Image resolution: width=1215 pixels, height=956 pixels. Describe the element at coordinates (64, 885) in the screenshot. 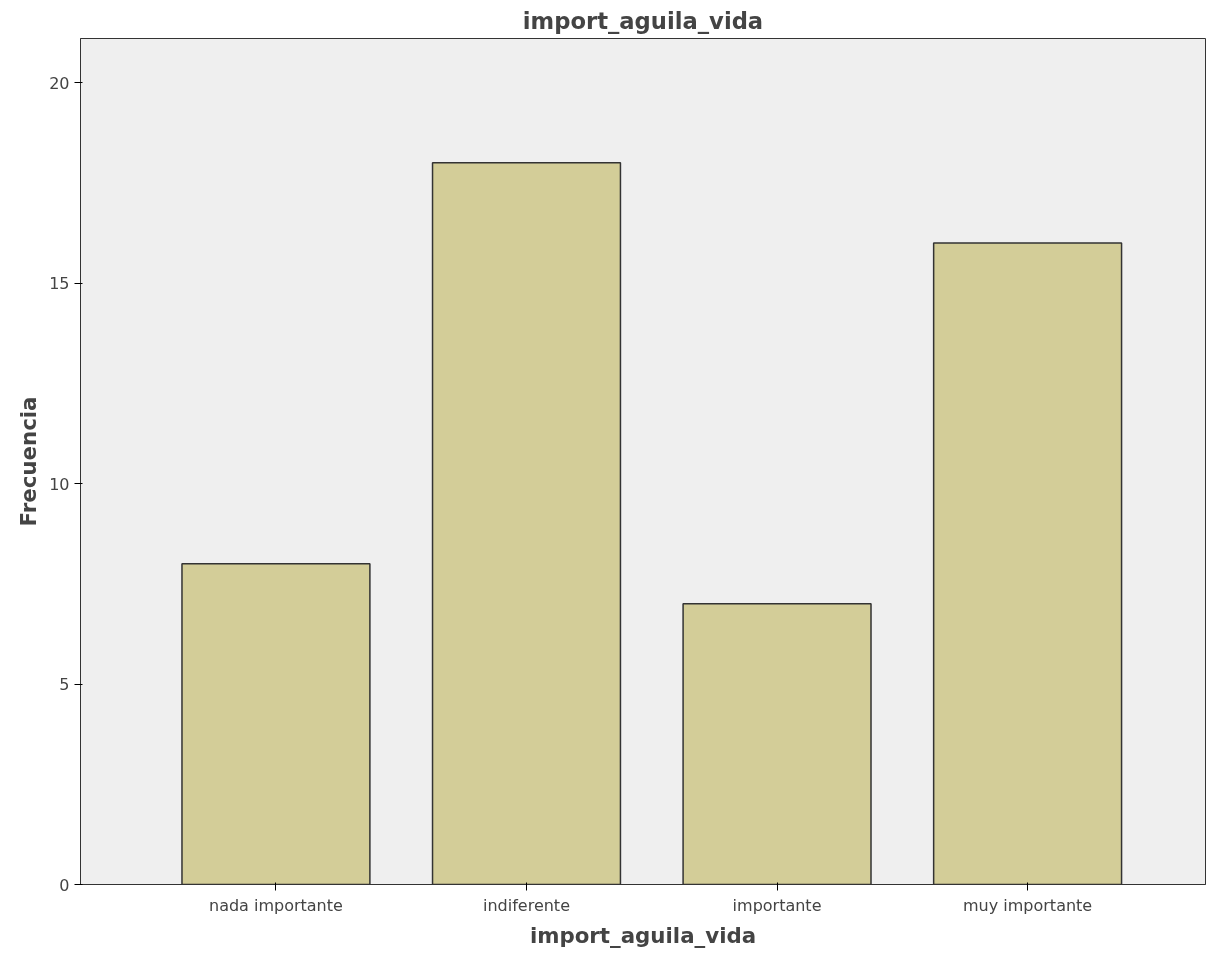

I see `y-tick-label: 0` at that location.